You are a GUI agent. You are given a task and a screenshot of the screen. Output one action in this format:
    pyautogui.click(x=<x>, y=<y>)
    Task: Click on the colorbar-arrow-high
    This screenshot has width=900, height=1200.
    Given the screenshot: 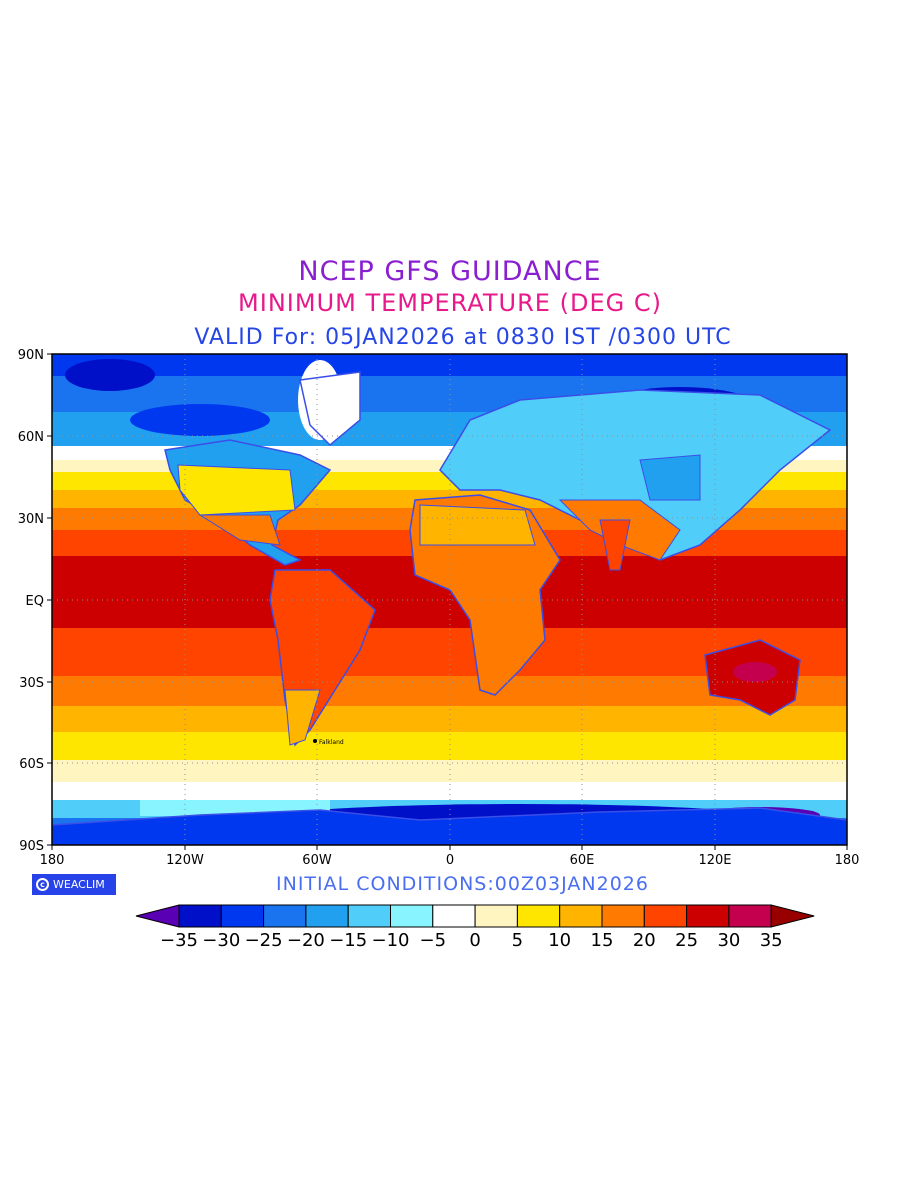 What is the action you would take?
    pyautogui.click(x=792, y=916)
    